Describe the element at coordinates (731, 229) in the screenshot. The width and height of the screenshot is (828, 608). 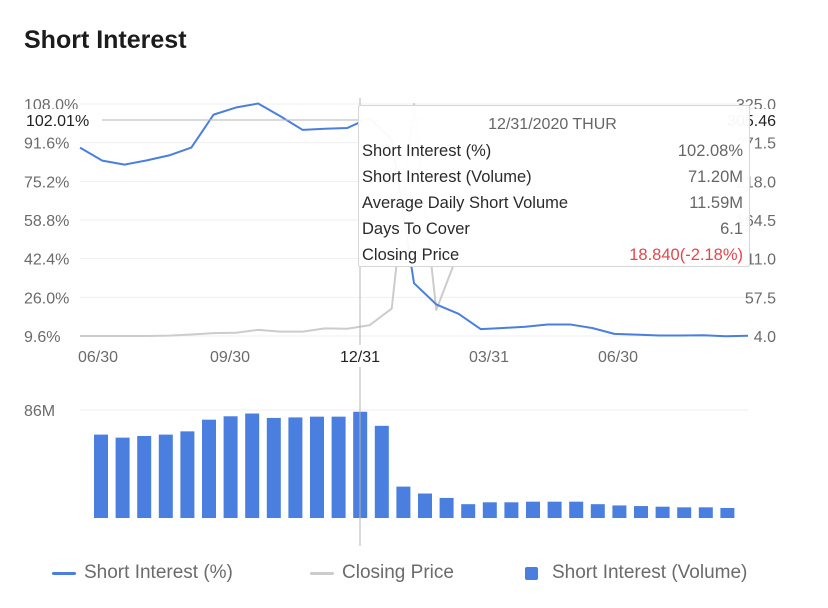
I see `tooltip-value: 6.1` at that location.